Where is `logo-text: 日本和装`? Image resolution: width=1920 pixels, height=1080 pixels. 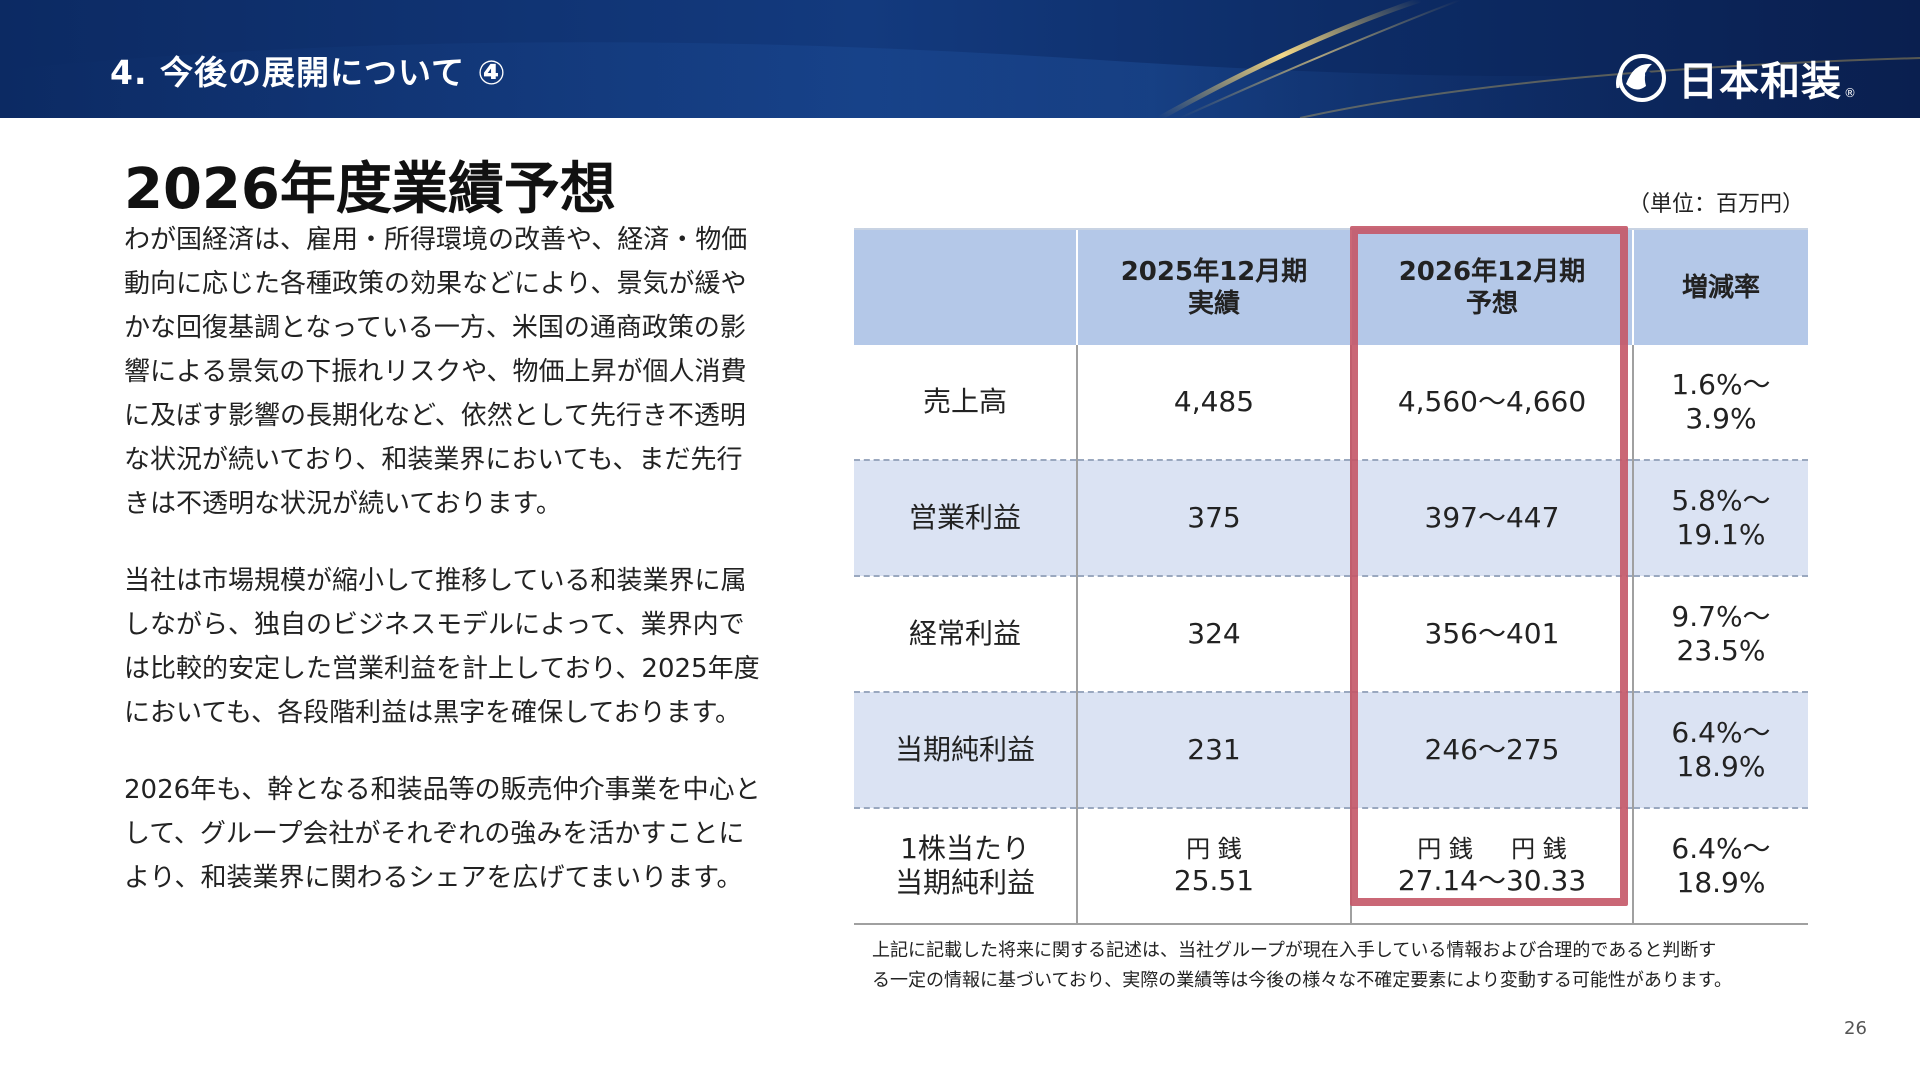 logo-text: 日本和装 is located at coordinates (1760, 82).